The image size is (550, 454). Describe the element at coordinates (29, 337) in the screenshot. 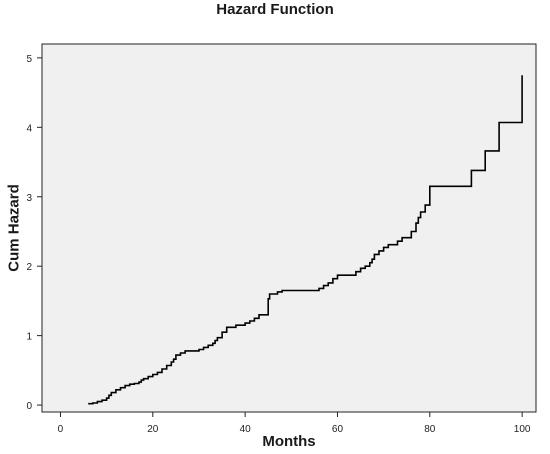

I see `y-tick-label: 1` at that location.